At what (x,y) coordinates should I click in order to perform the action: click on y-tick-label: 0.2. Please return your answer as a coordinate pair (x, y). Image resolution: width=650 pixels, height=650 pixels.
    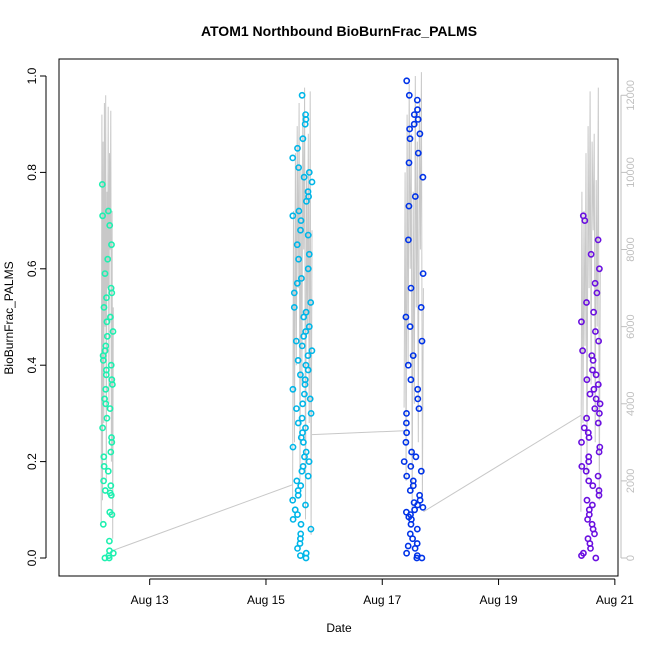
    Looking at the image, I should click on (32, 461).